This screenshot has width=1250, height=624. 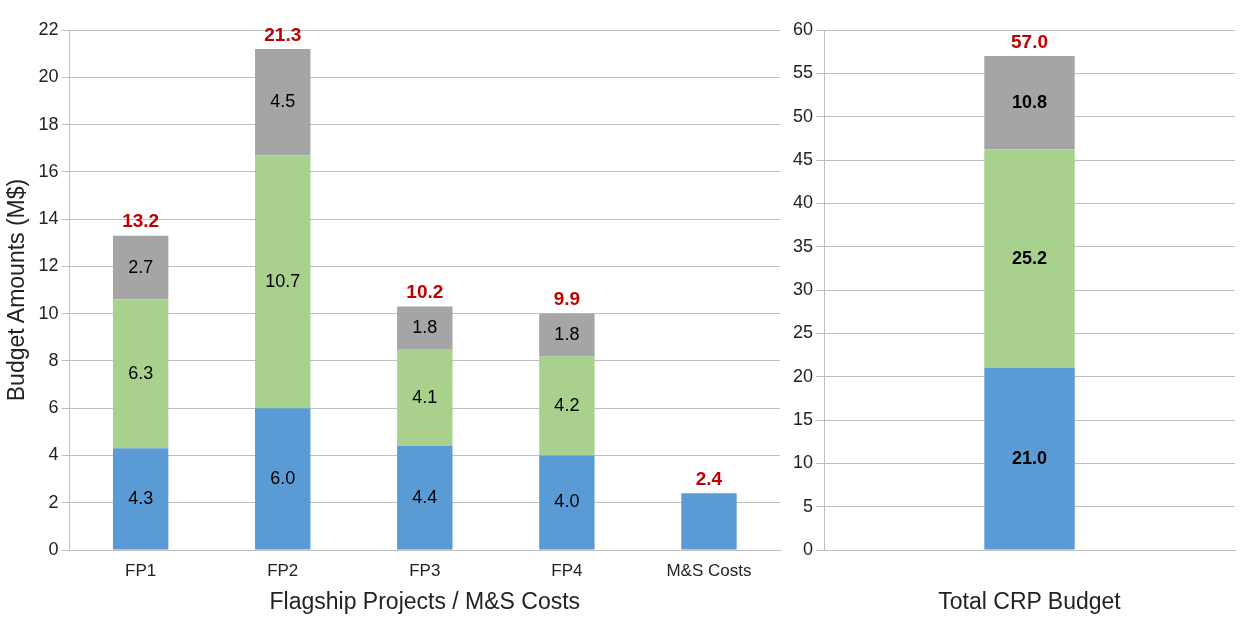 I want to click on data-label: 4.0, so click(x=567, y=501).